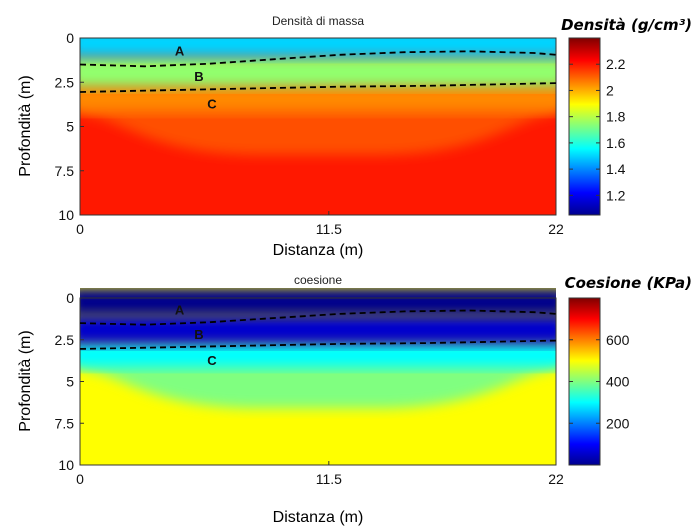  What do you see at coordinates (616, 117) in the screenshot?
I see `colorbar-tick-label: 1.8` at bounding box center [616, 117].